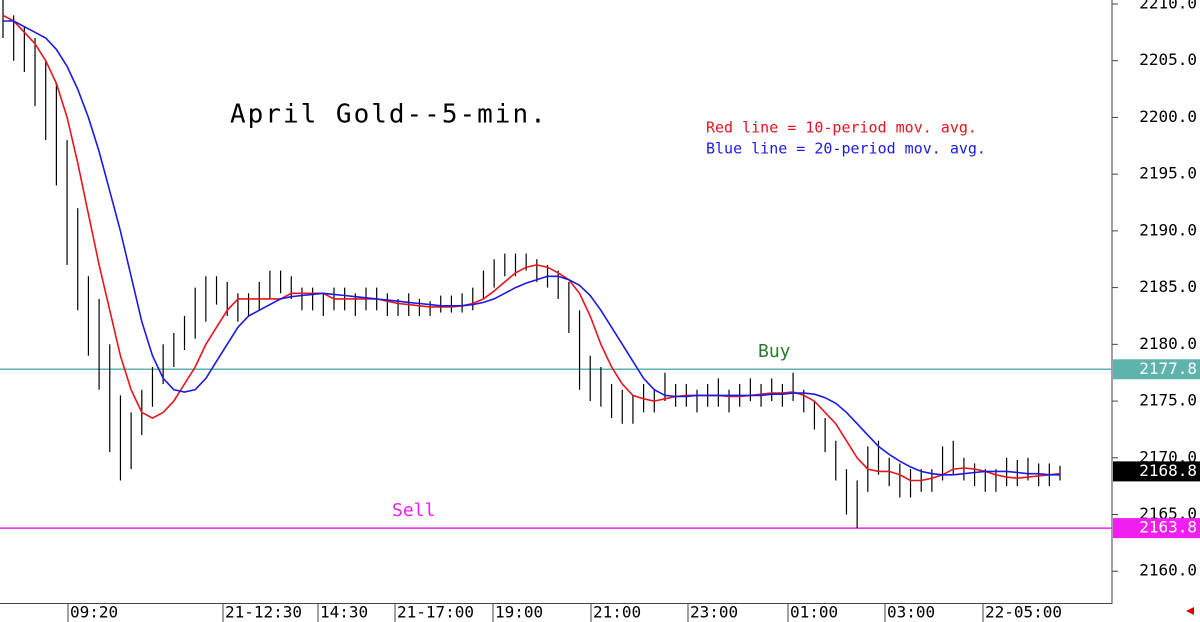  Describe the element at coordinates (389, 115) in the screenshot. I see `chart-title: April Gold--5-min.` at that location.